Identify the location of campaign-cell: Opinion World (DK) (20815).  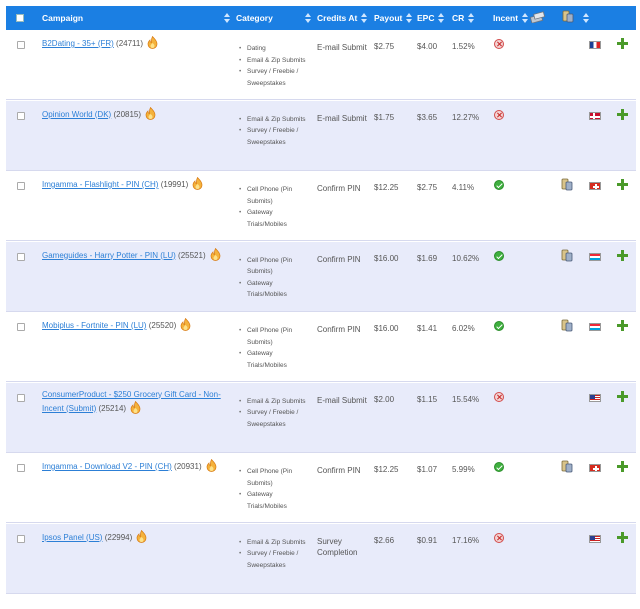
(132, 113).